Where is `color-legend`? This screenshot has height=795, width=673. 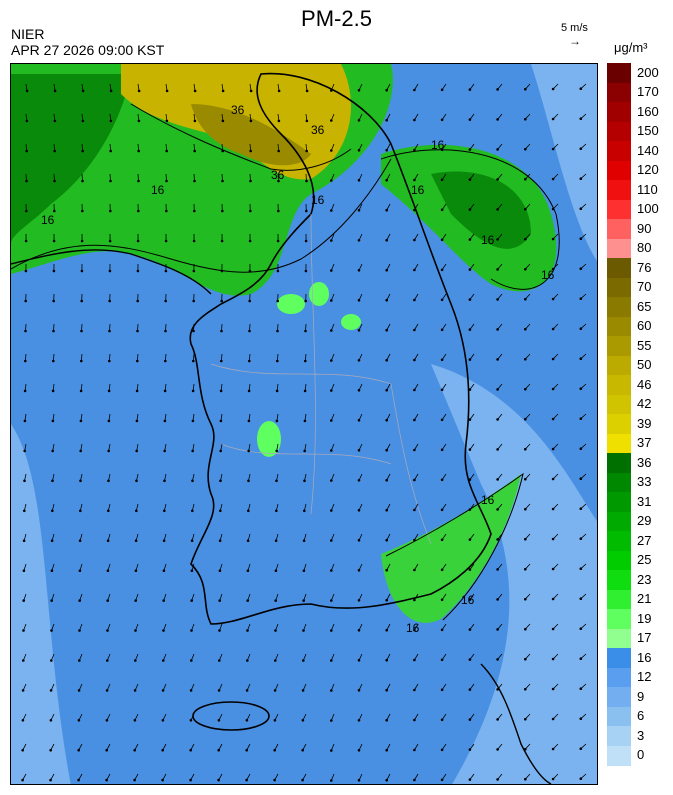
color-legend is located at coordinates (619, 414).